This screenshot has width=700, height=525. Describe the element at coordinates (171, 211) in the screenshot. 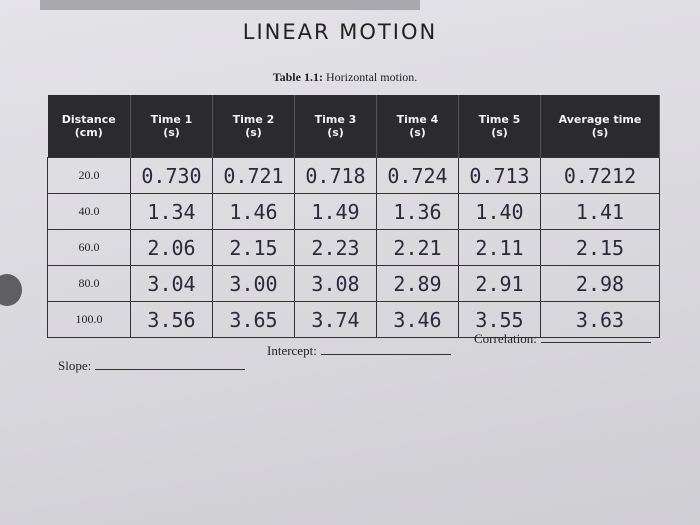

I see `time-cell: 1.34` at that location.